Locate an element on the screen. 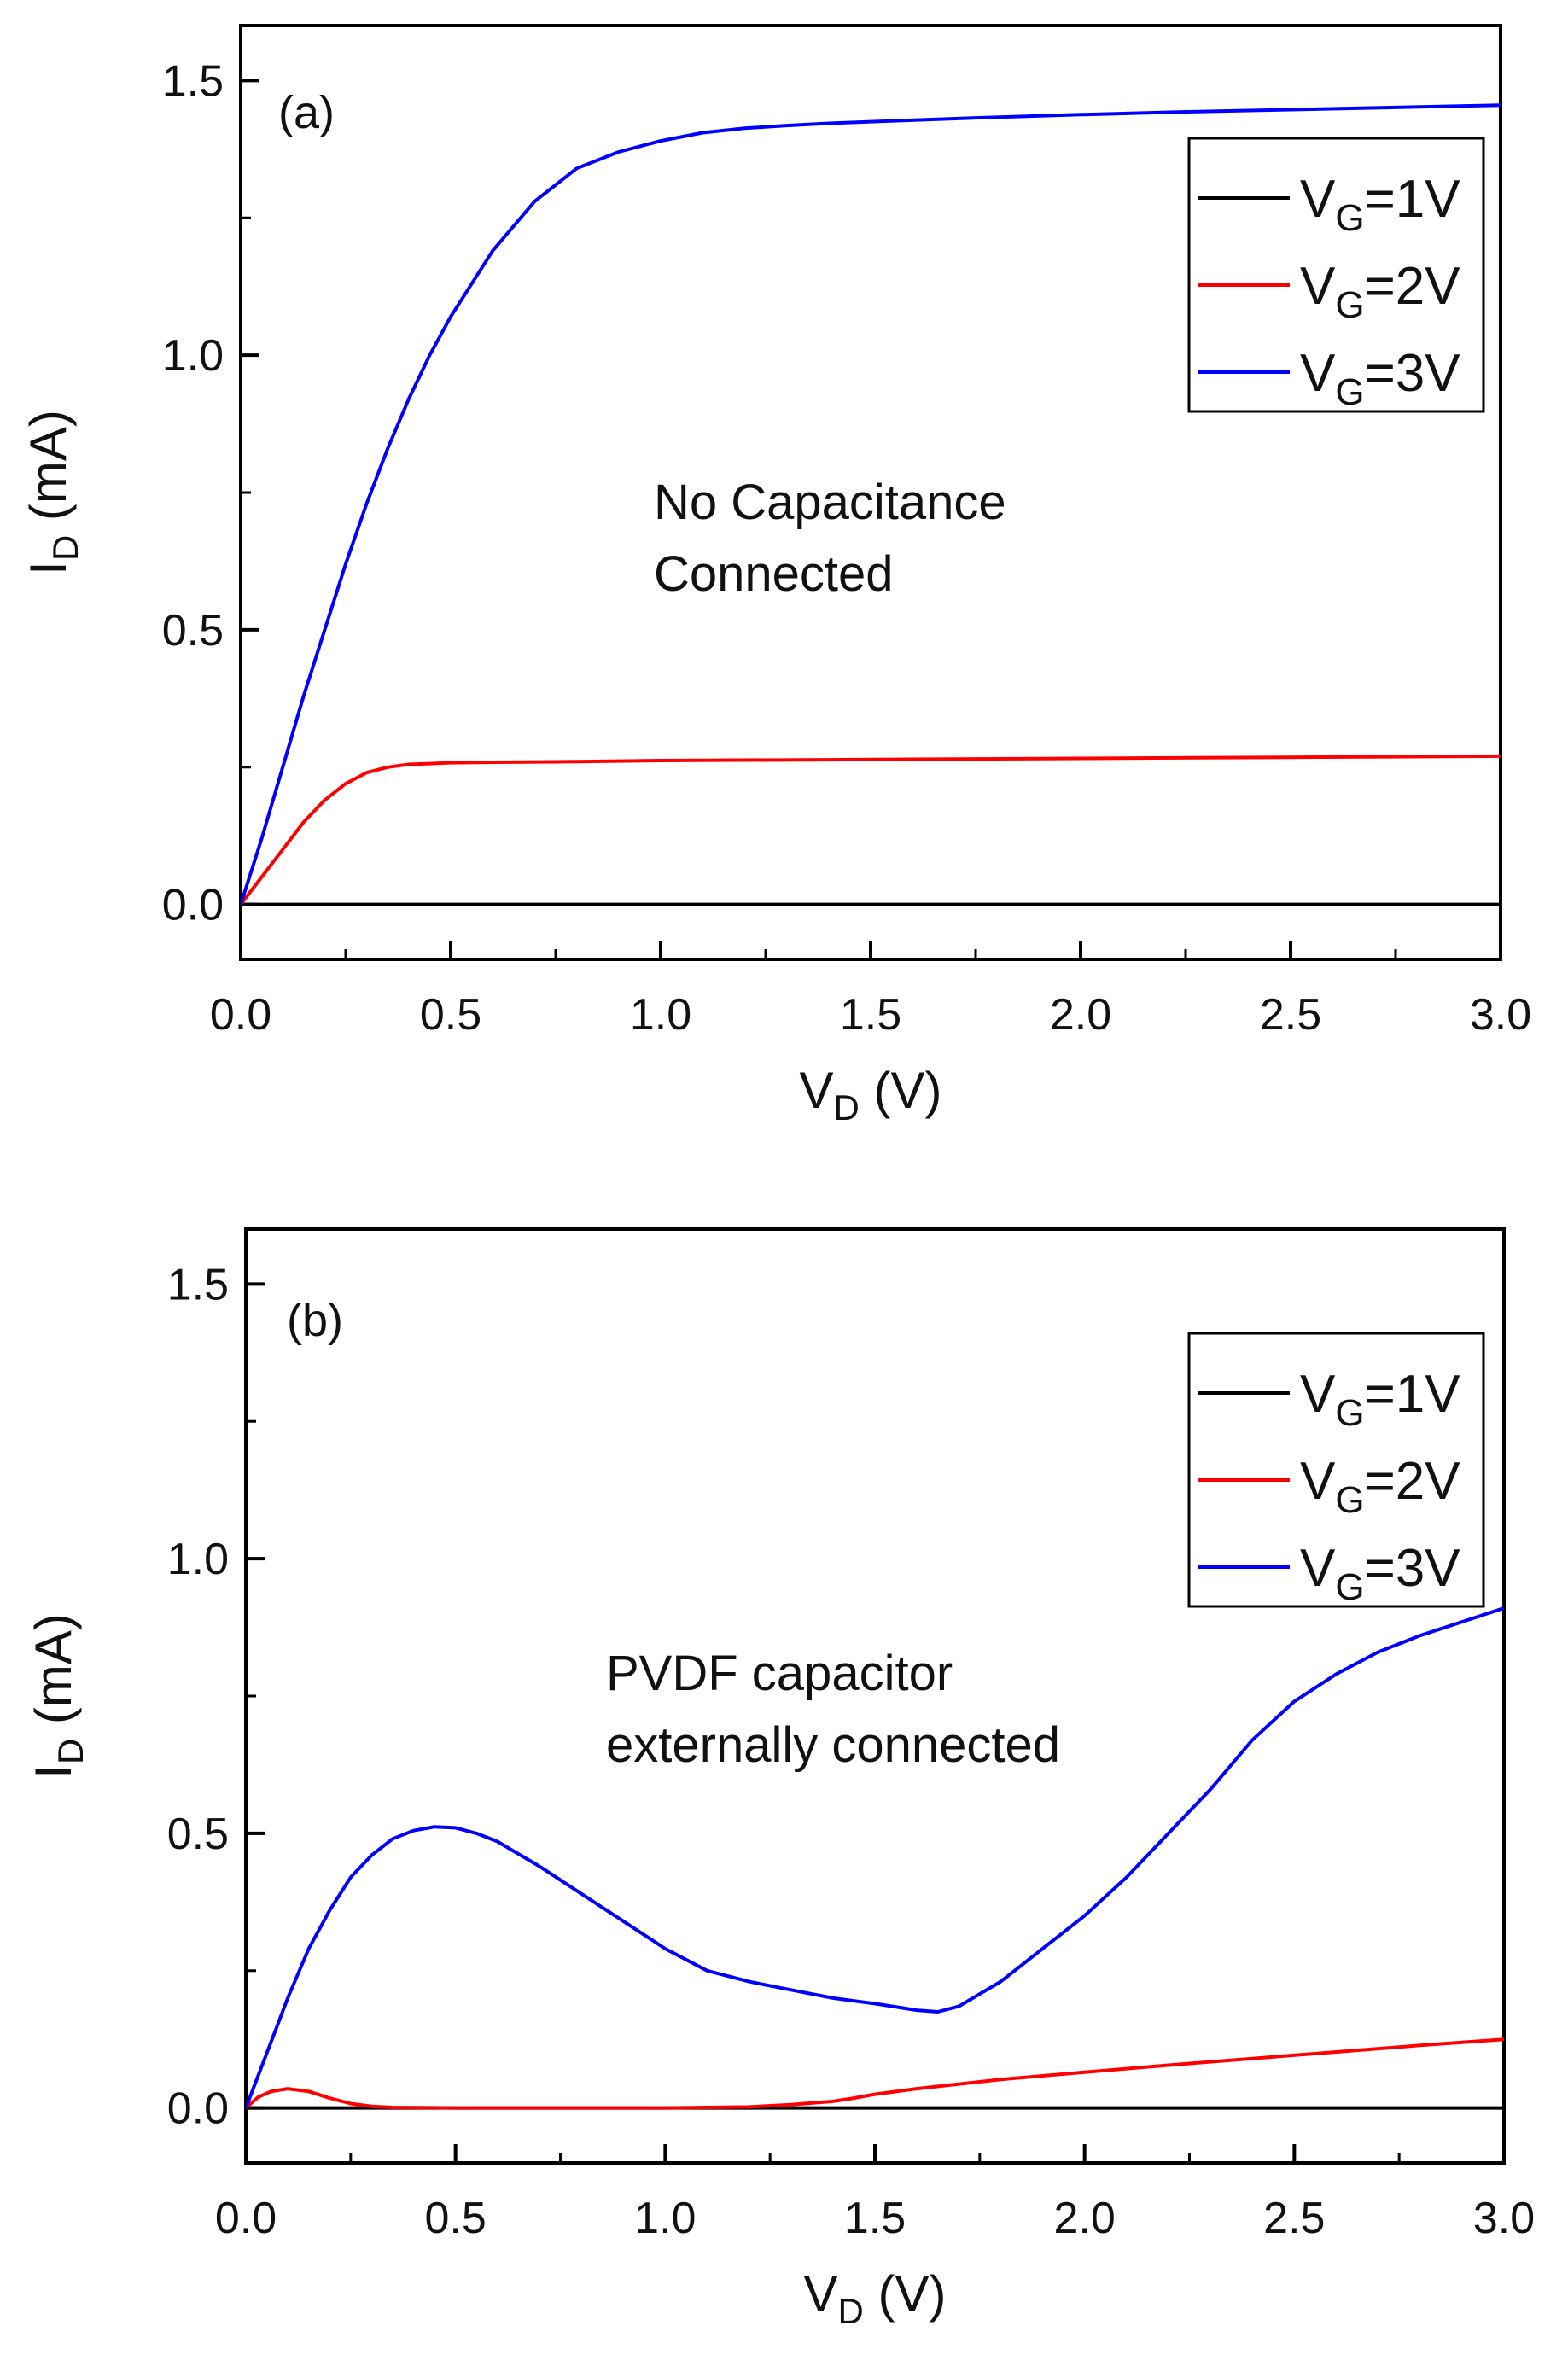  annotation-line: Connected is located at coordinates (774, 574).